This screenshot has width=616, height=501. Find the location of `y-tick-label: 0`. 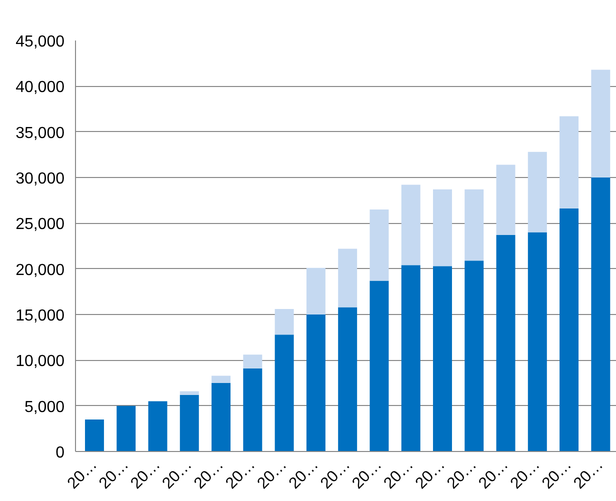

y-tick-label: 0 is located at coordinates (60, 453).